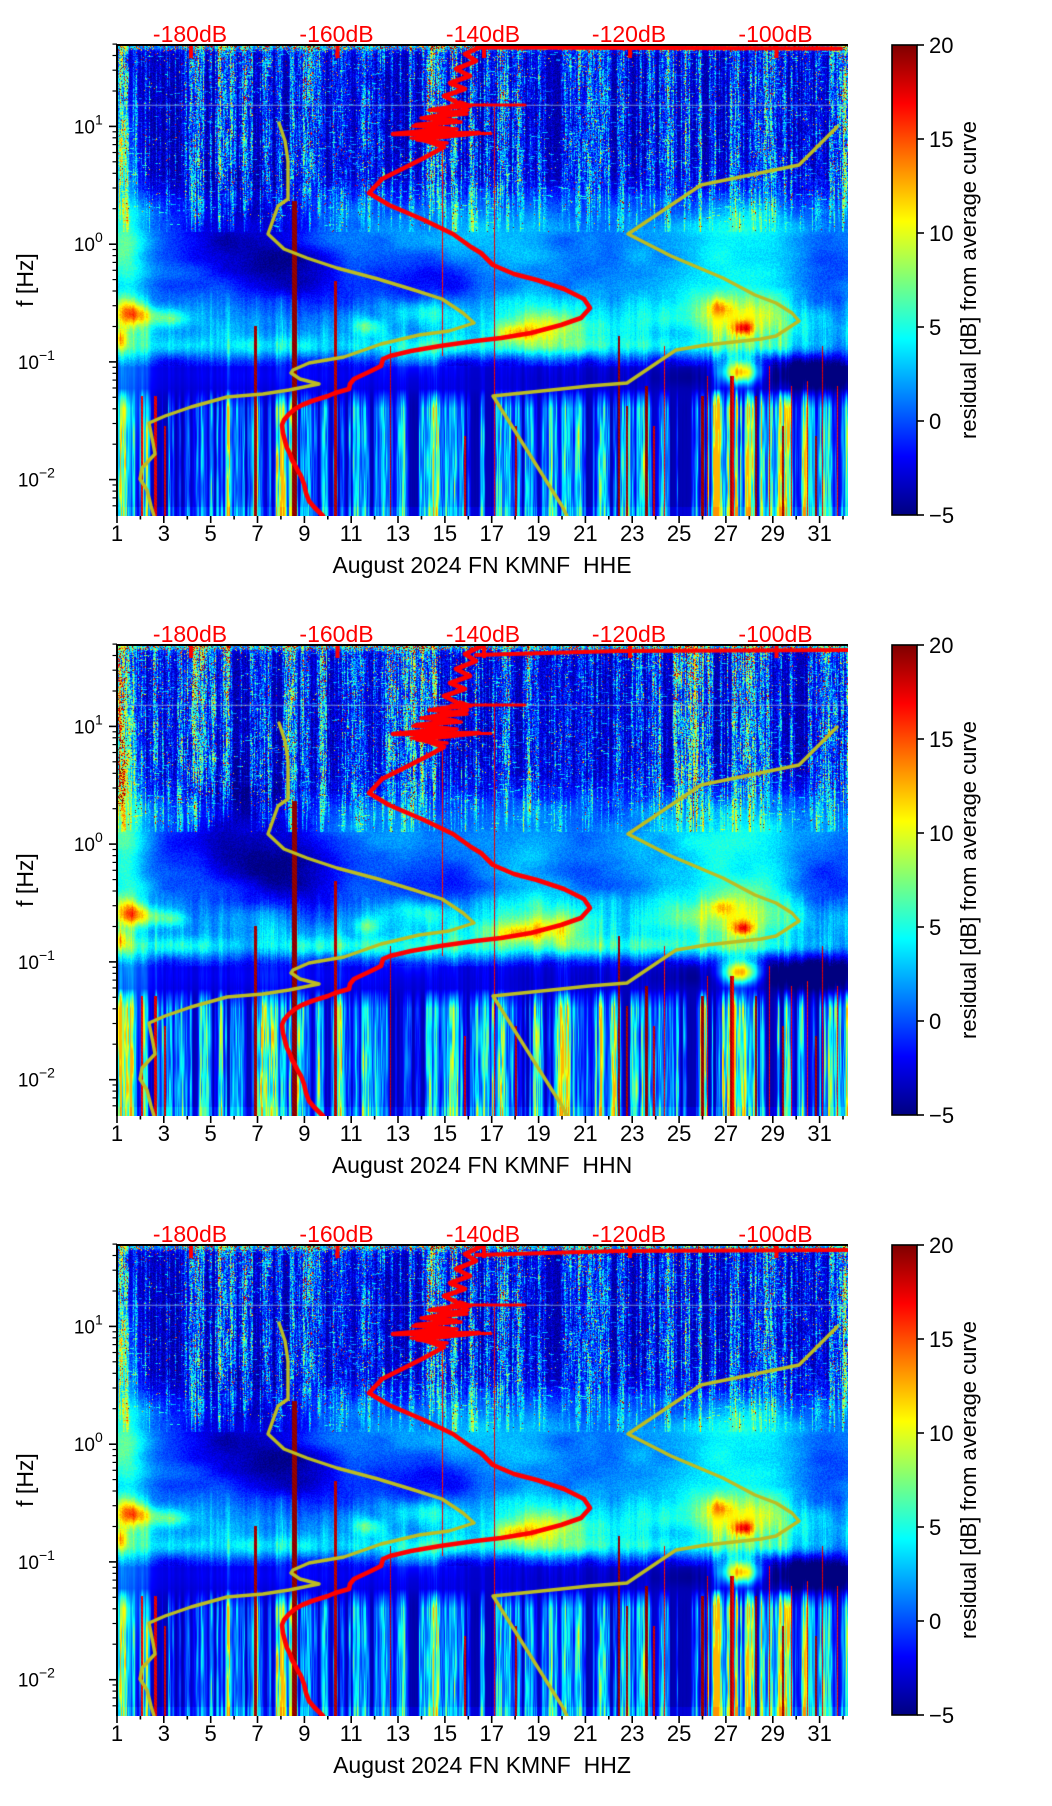  What do you see at coordinates (482, 1165) in the screenshot?
I see `svg-text: August 2024 FN KMNF HHN` at bounding box center [482, 1165].